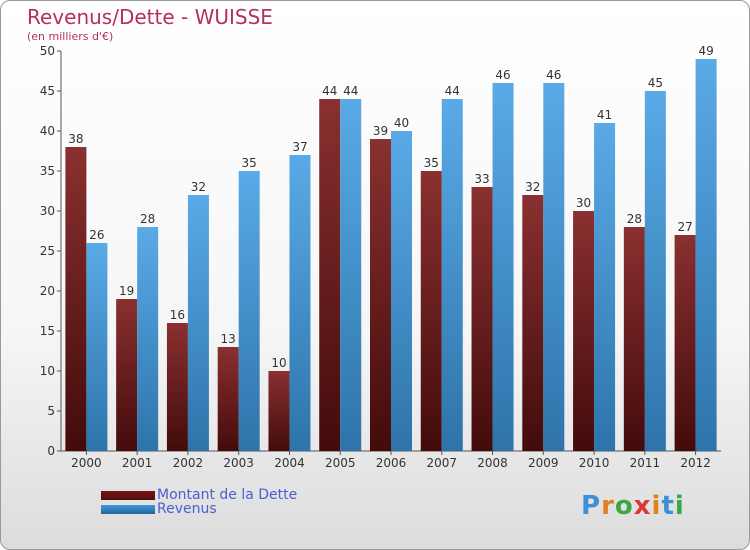 The height and width of the screenshot is (550, 750). Describe the element at coordinates (147, 219) in the screenshot. I see `revenue-value-label: 28` at that location.